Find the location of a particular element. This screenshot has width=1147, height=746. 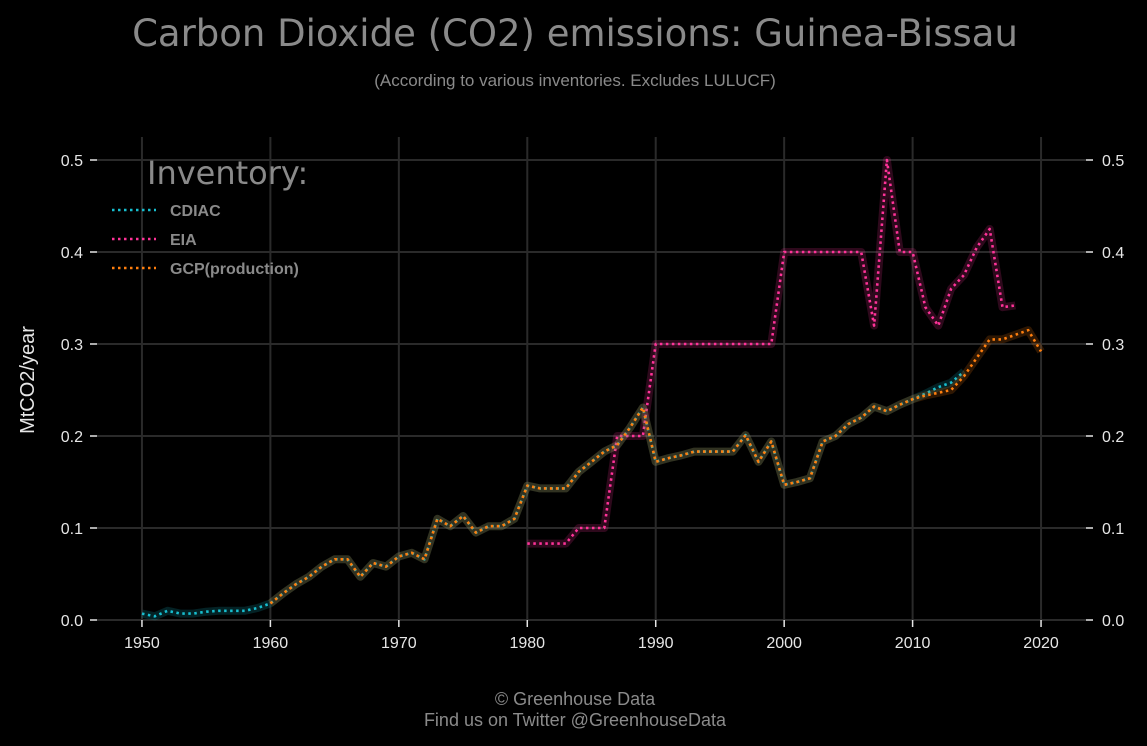

y-tick-label-right: 0.3 is located at coordinates (1113, 345).